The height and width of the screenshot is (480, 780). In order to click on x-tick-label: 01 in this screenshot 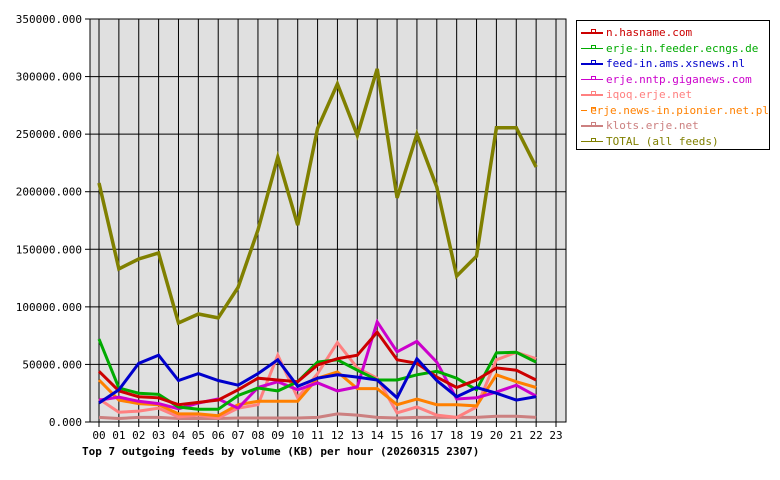, I will do `click(118, 435)`.